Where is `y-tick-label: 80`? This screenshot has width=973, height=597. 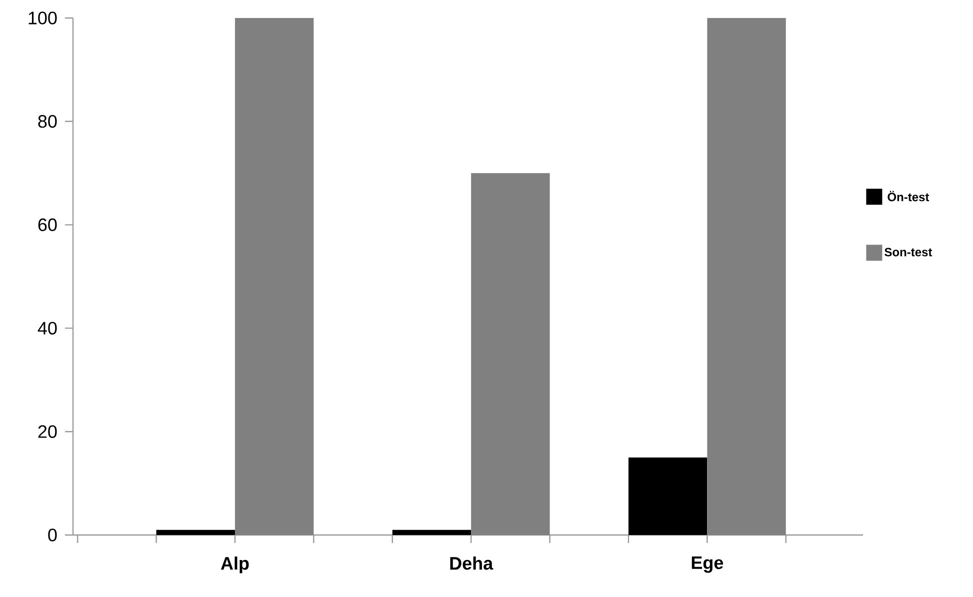 y-tick-label: 80 is located at coordinates (47, 121).